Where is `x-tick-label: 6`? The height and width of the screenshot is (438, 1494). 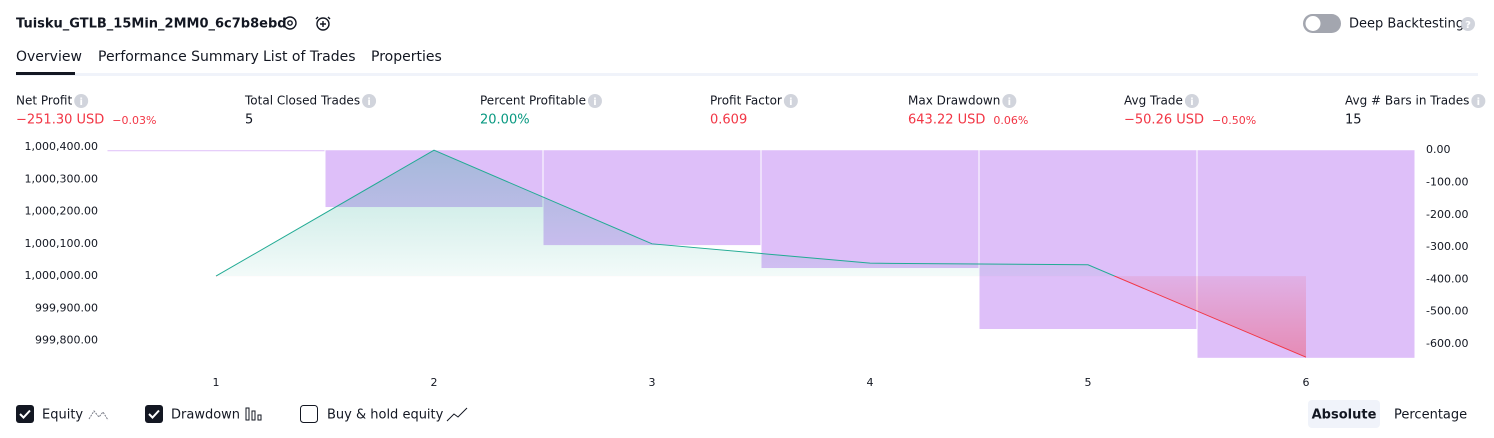 x-tick-label: 6 is located at coordinates (1306, 382).